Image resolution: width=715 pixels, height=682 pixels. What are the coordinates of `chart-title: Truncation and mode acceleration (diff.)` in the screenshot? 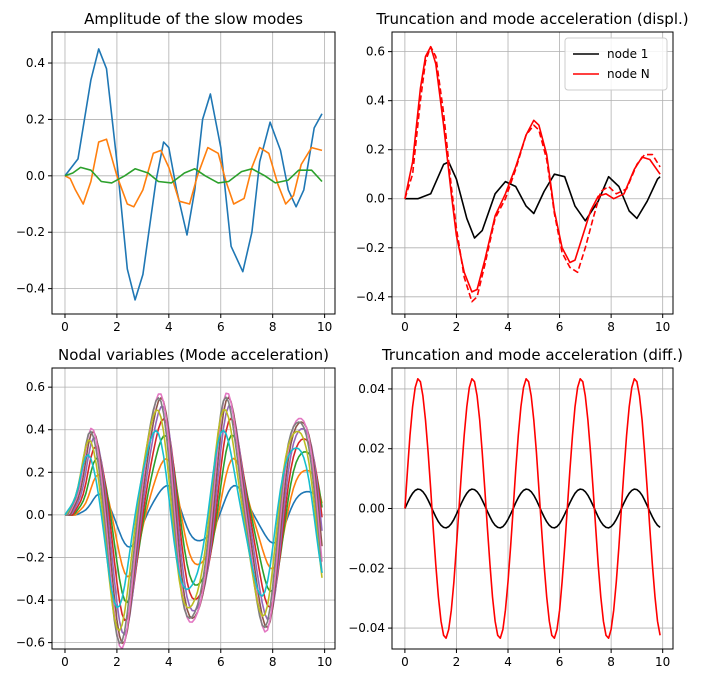 It's located at (532, 355).